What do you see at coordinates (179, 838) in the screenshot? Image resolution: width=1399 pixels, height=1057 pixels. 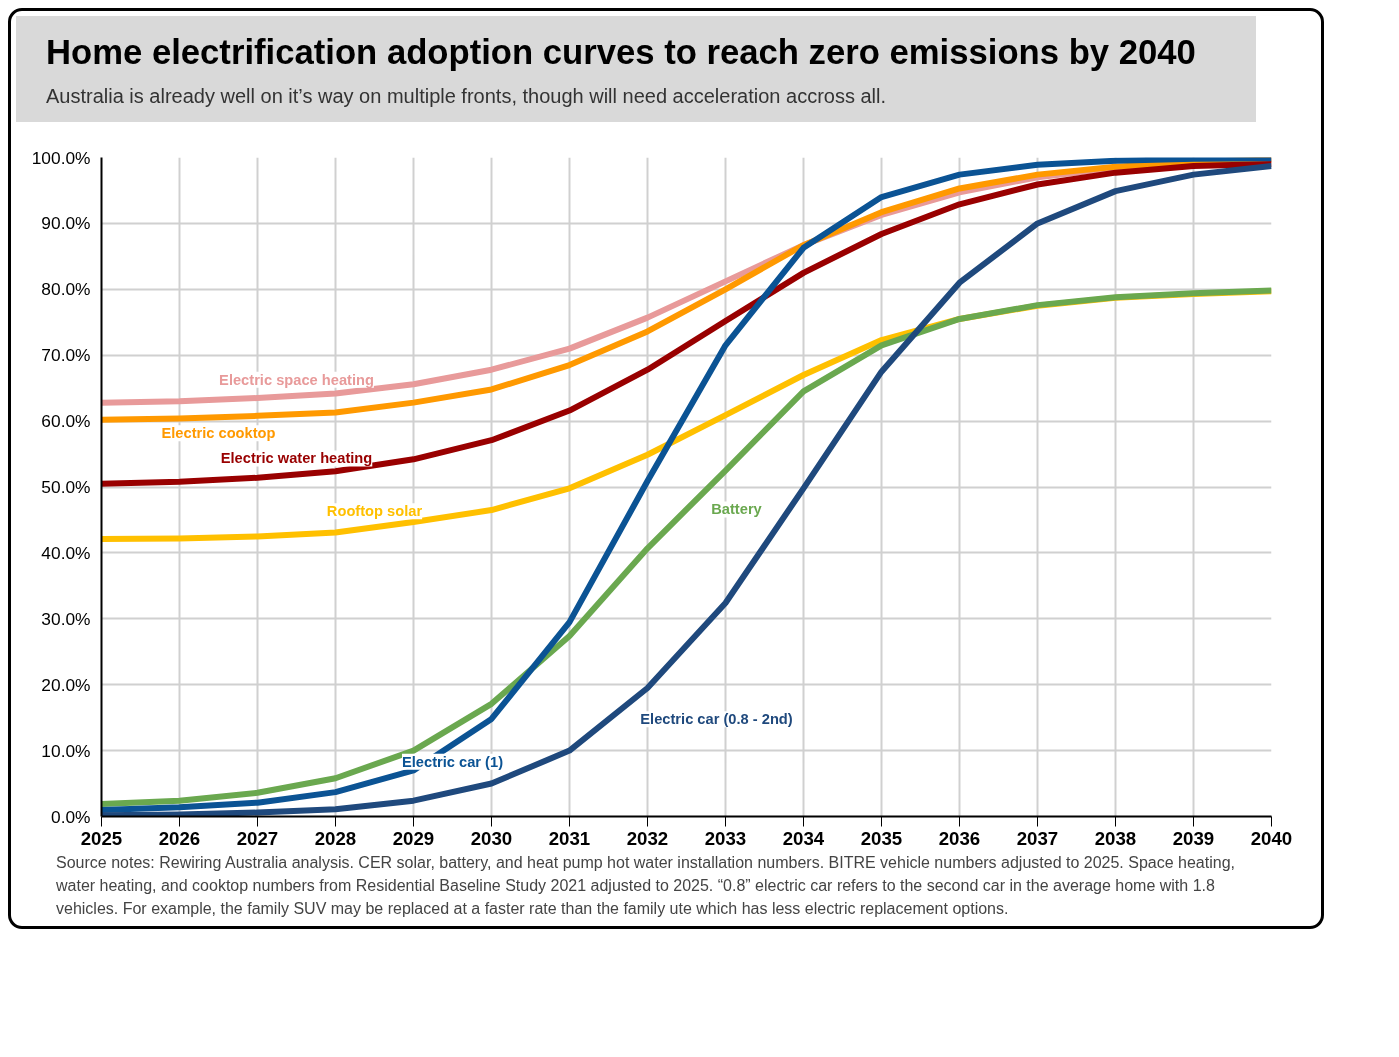 I see `x-tick-label: 2026` at bounding box center [179, 838].